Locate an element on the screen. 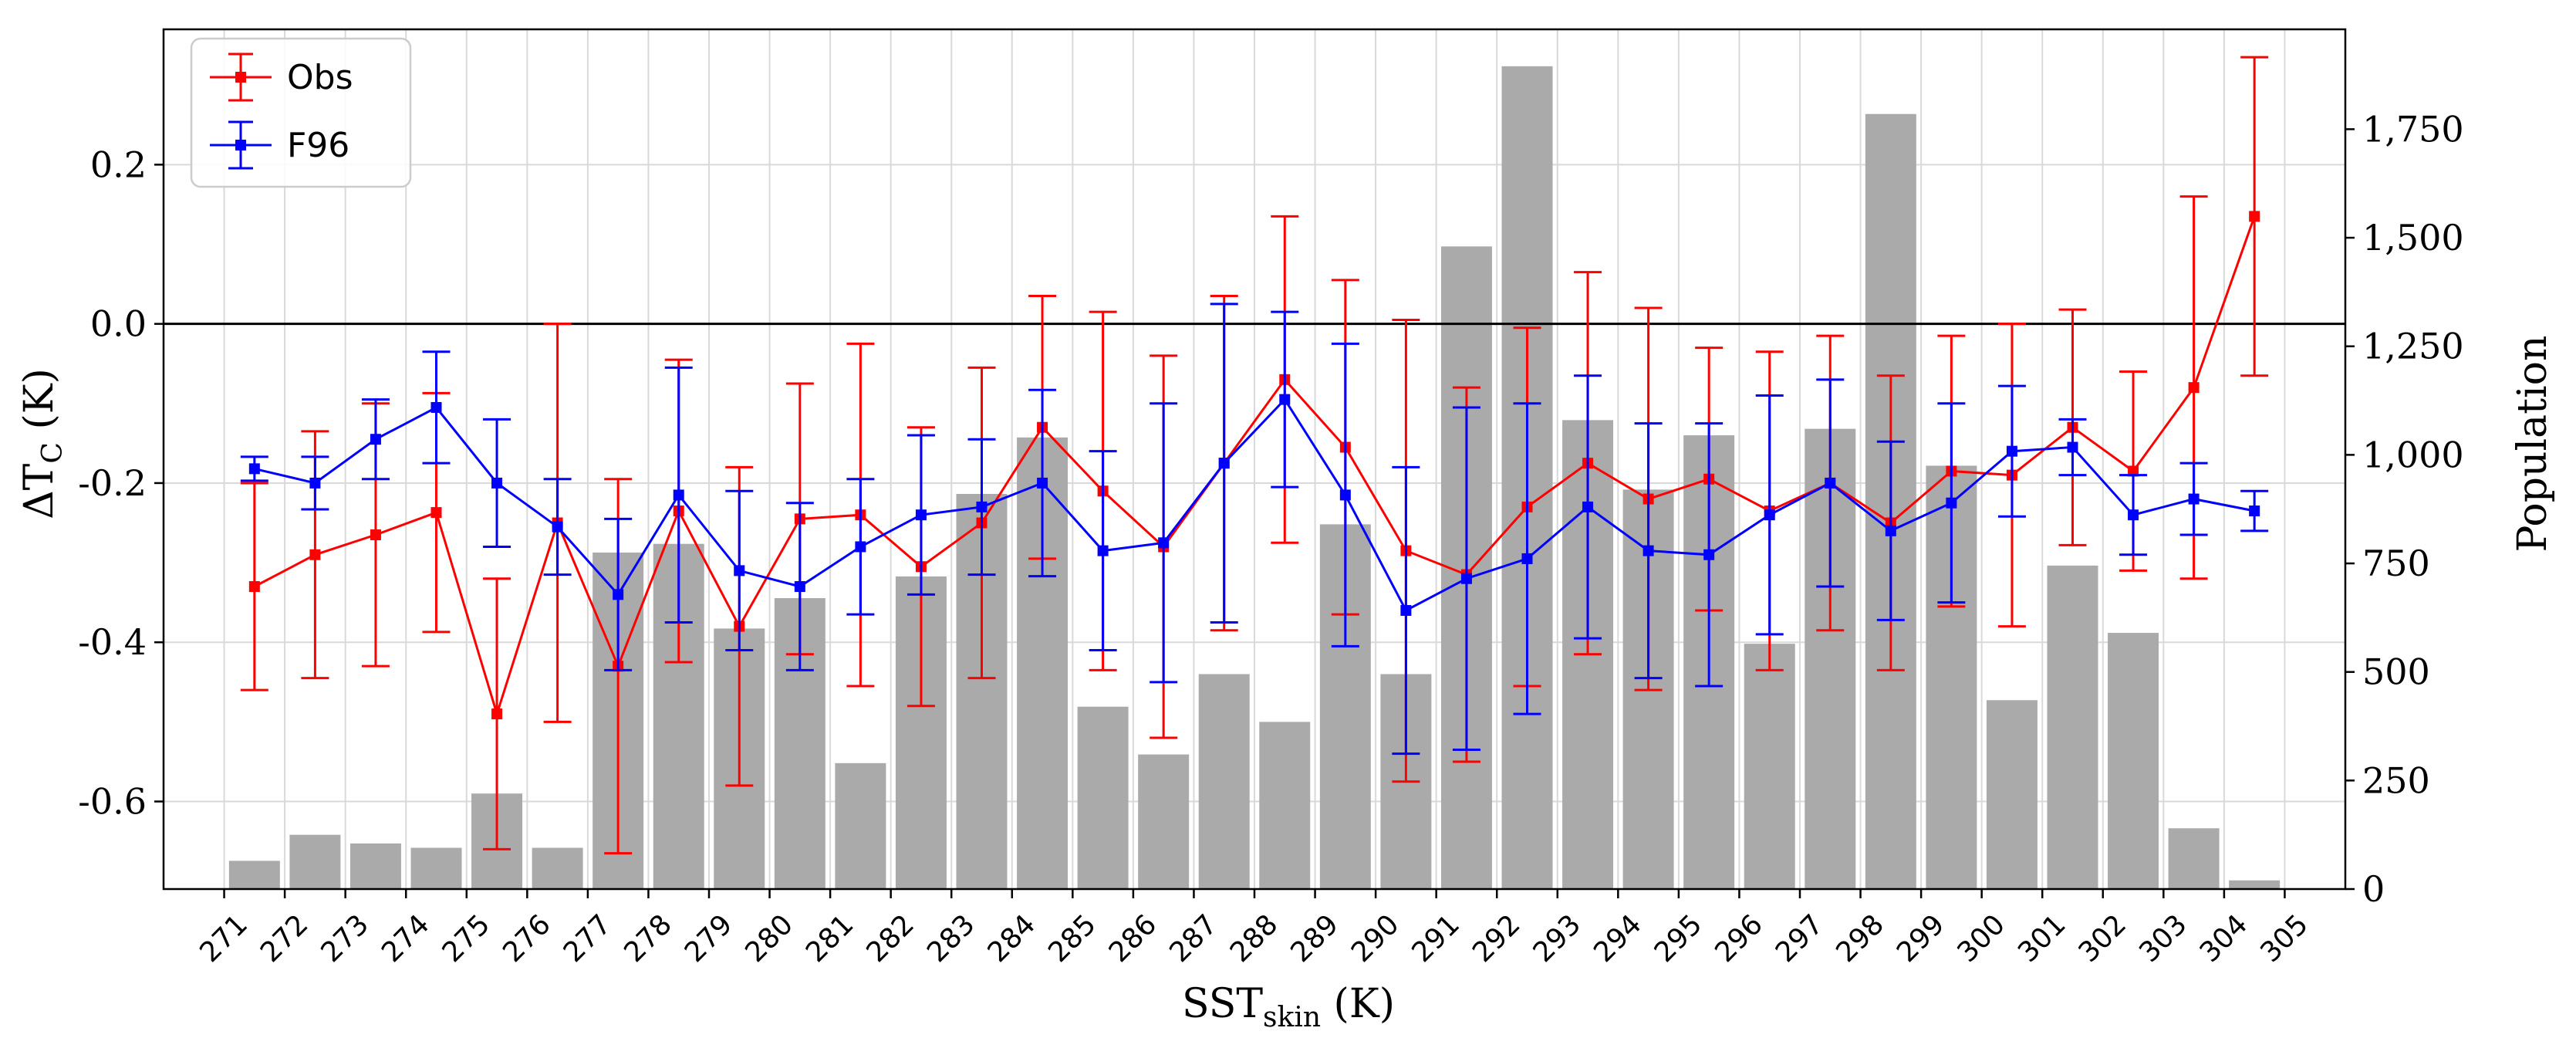  legend-entry-obs: Obs is located at coordinates (282, 77).